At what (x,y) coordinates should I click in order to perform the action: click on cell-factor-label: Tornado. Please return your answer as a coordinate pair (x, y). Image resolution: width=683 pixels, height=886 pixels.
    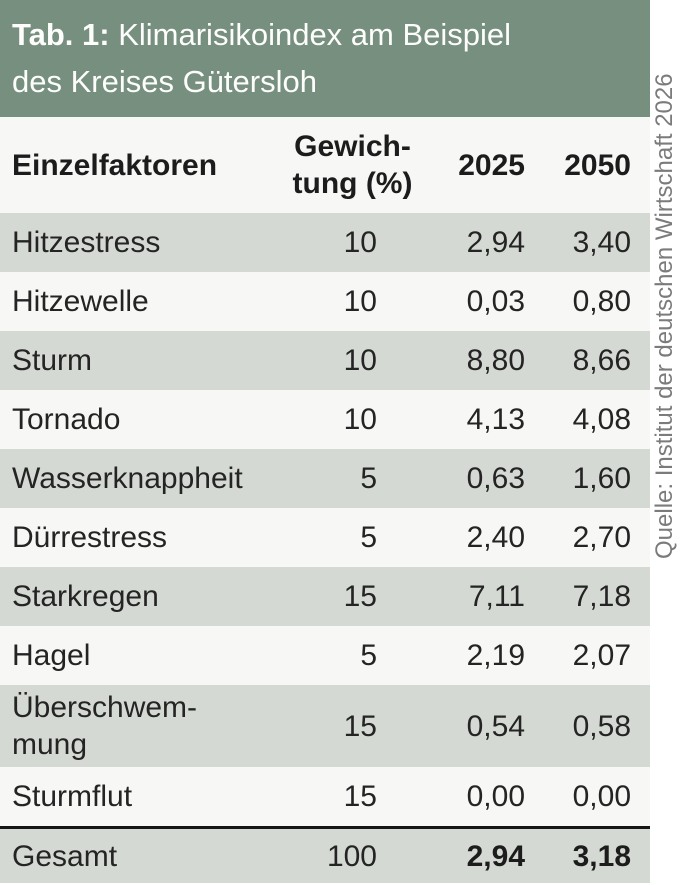
    Looking at the image, I should click on (66, 419).